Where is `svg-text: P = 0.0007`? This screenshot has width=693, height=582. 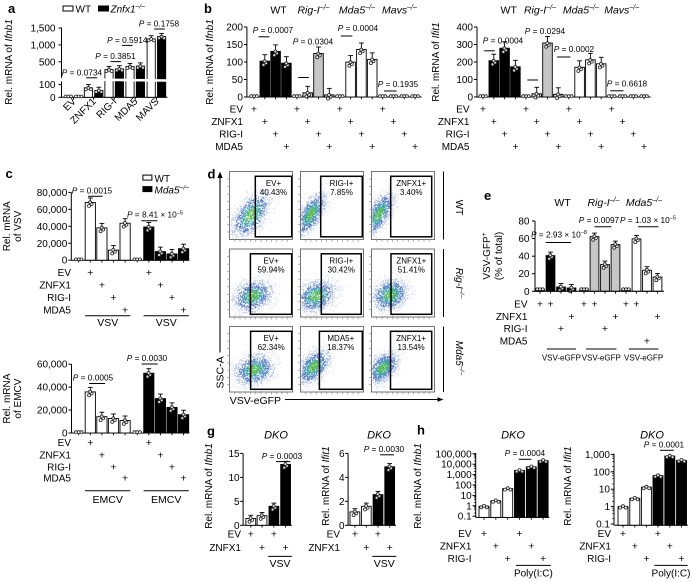
svg-text: P = 0.0007 is located at coordinates (273, 30).